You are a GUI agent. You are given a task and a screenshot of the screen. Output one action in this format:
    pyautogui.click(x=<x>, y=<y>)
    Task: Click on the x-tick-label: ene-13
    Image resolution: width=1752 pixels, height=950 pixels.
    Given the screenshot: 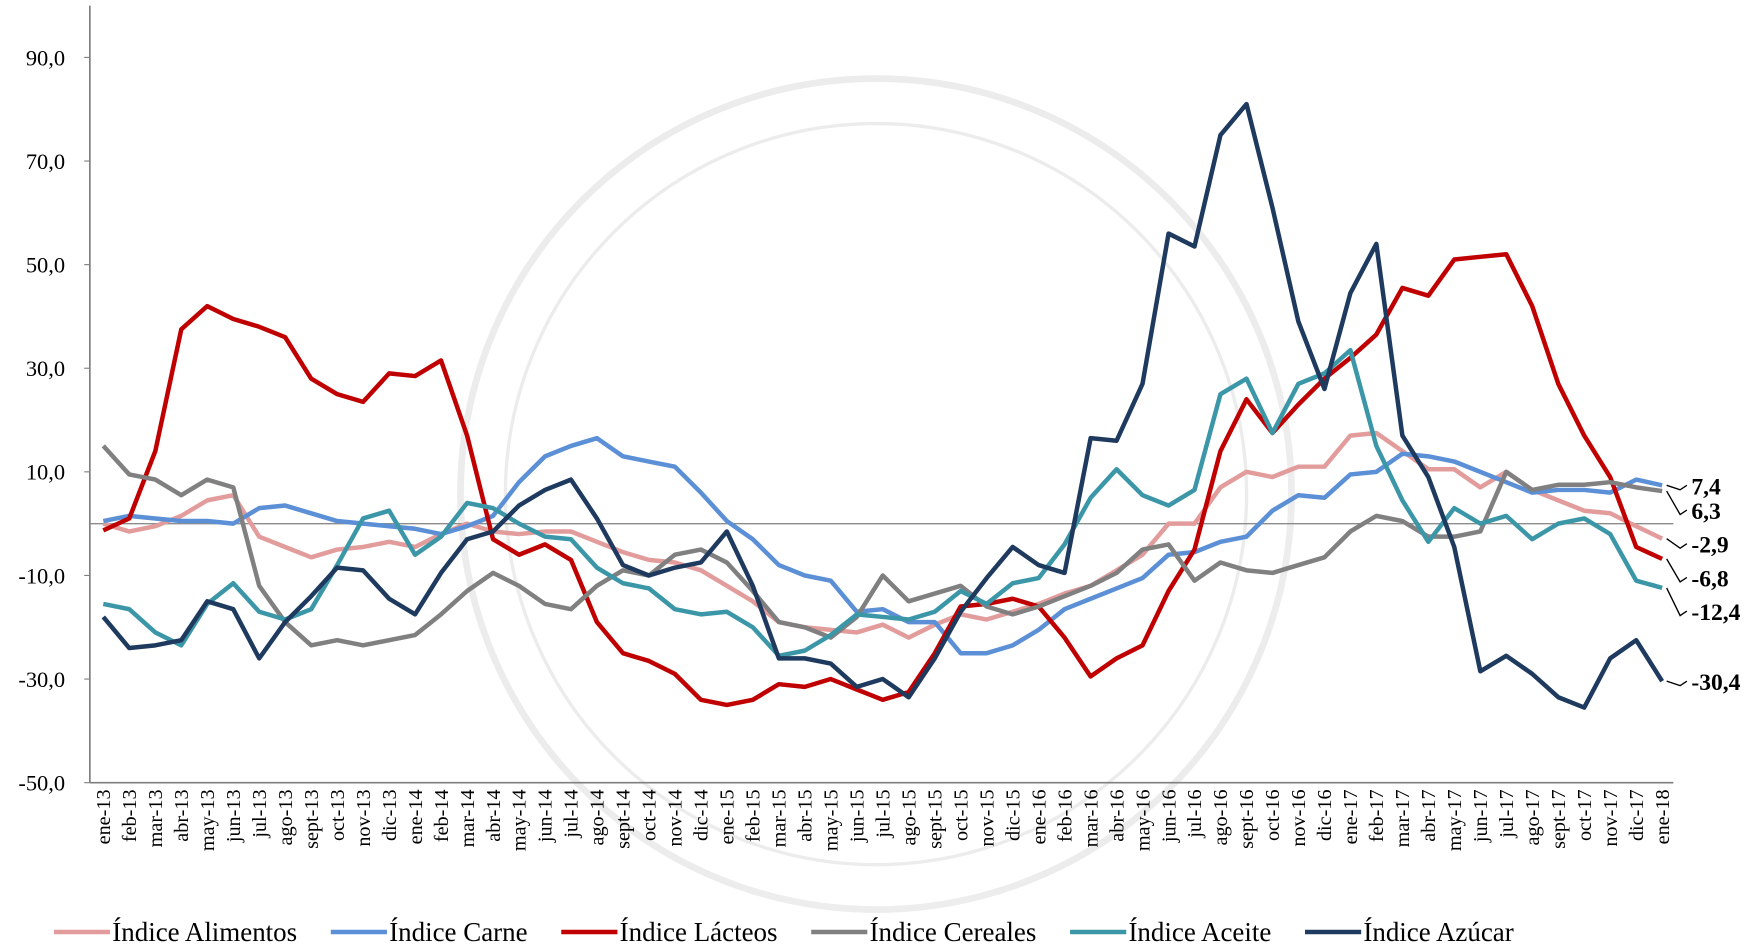 What is the action you would take?
    pyautogui.click(x=104, y=816)
    